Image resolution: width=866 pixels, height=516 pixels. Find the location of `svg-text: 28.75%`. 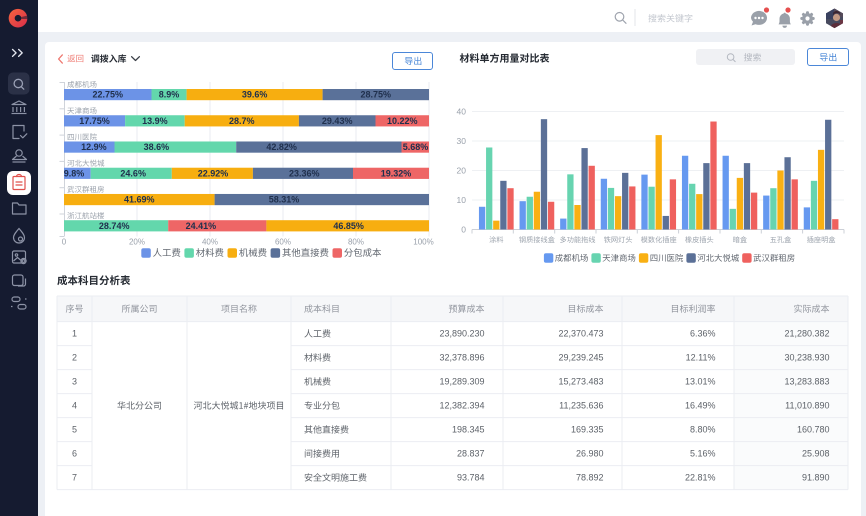

svg-text: 28.75% is located at coordinates (376, 95).